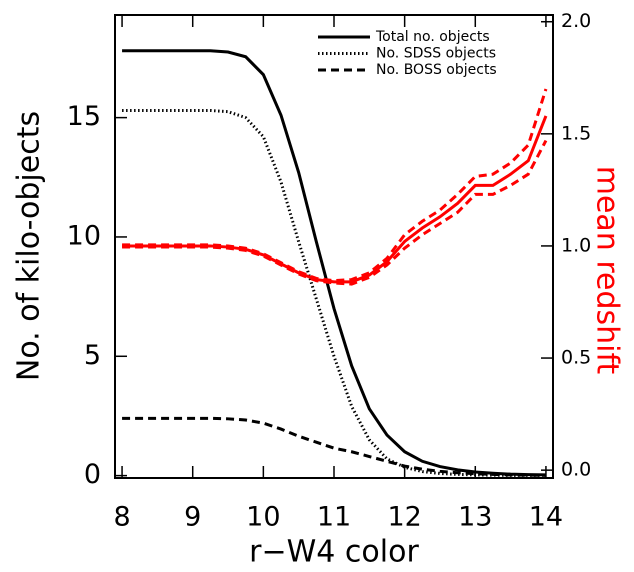  Describe the element at coordinates (432, 37) in the screenshot. I see `legend-label: Total no. objects` at that location.